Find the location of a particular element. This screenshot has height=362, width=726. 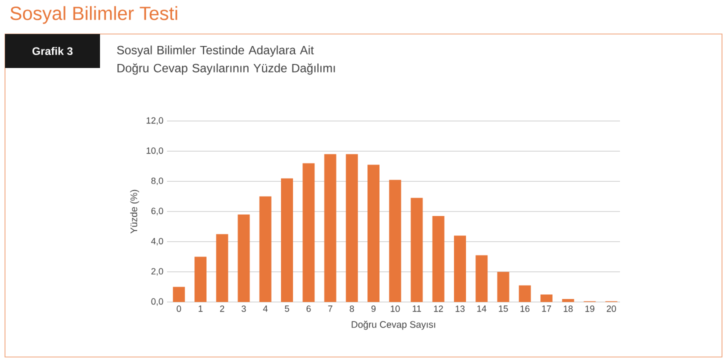

x-tick-label: 20 is located at coordinates (611, 309).